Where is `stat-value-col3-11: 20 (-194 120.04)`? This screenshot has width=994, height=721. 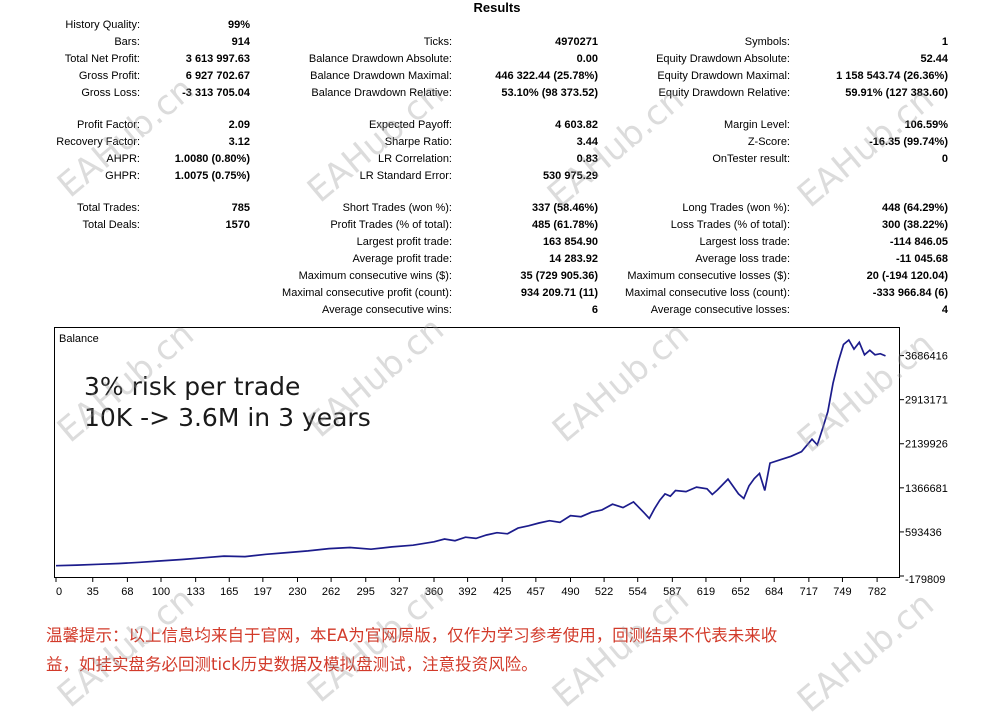 stat-value-col3-11: 20 (-194 120.04) is located at coordinates (907, 276).